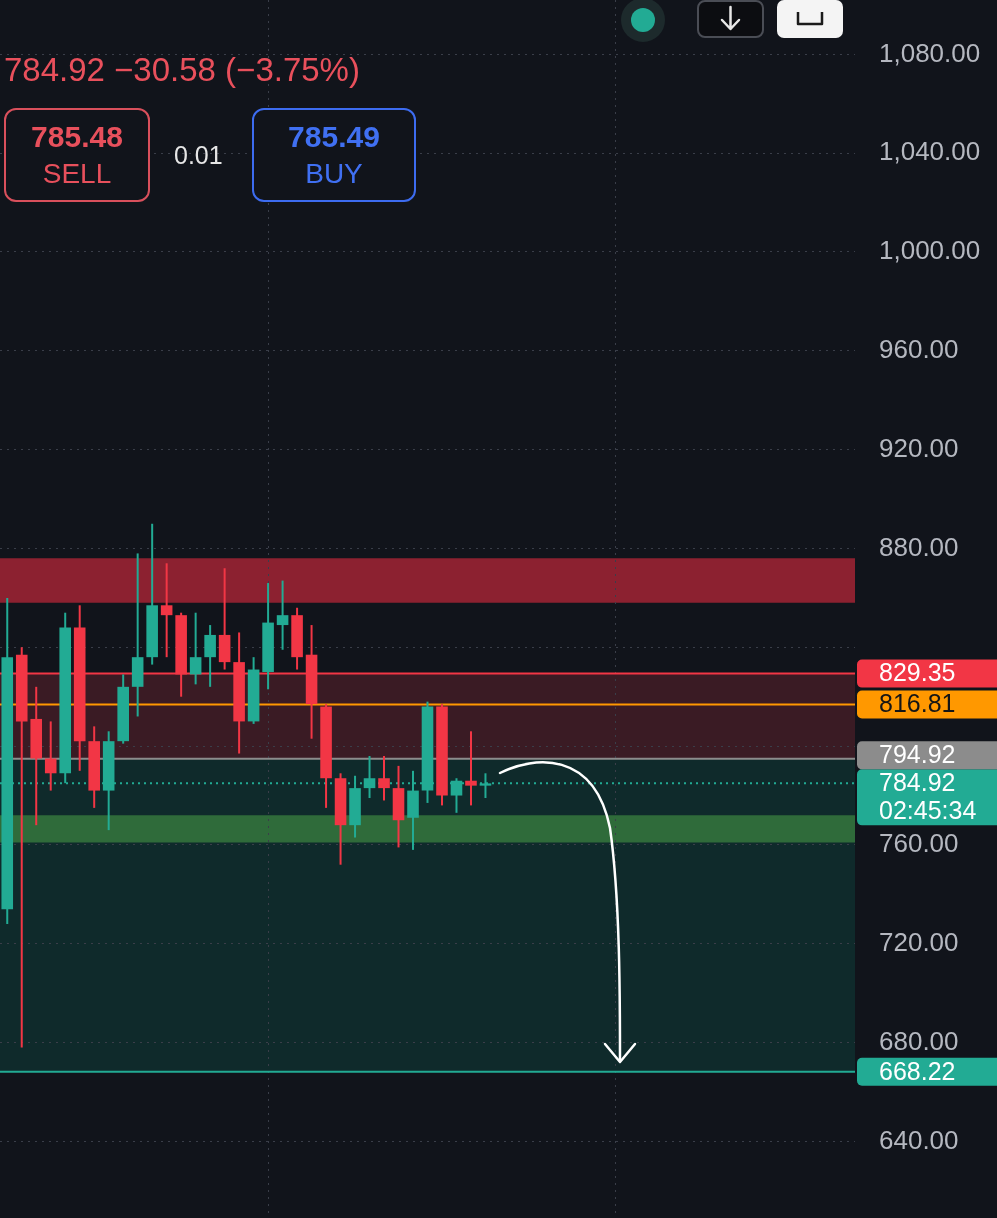  I want to click on y-tick-label: 920.00, so click(919, 447).